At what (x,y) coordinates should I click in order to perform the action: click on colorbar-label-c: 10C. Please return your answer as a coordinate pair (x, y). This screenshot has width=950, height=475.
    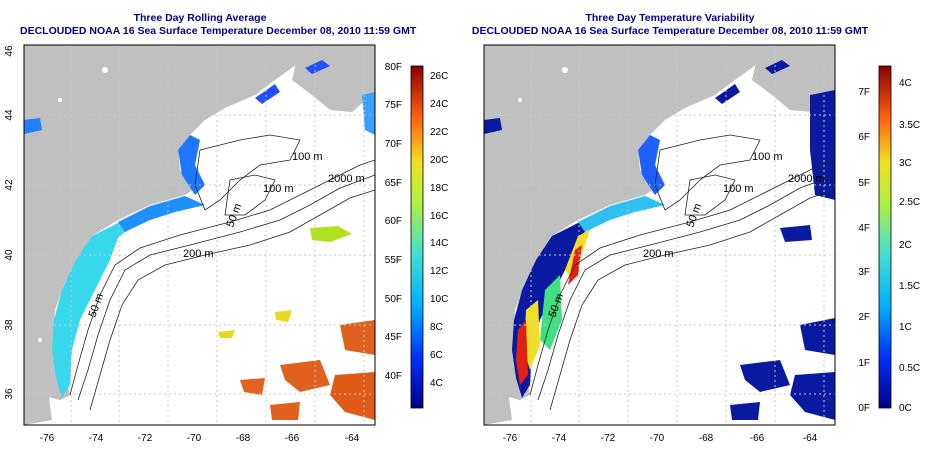
    Looking at the image, I should click on (439, 299).